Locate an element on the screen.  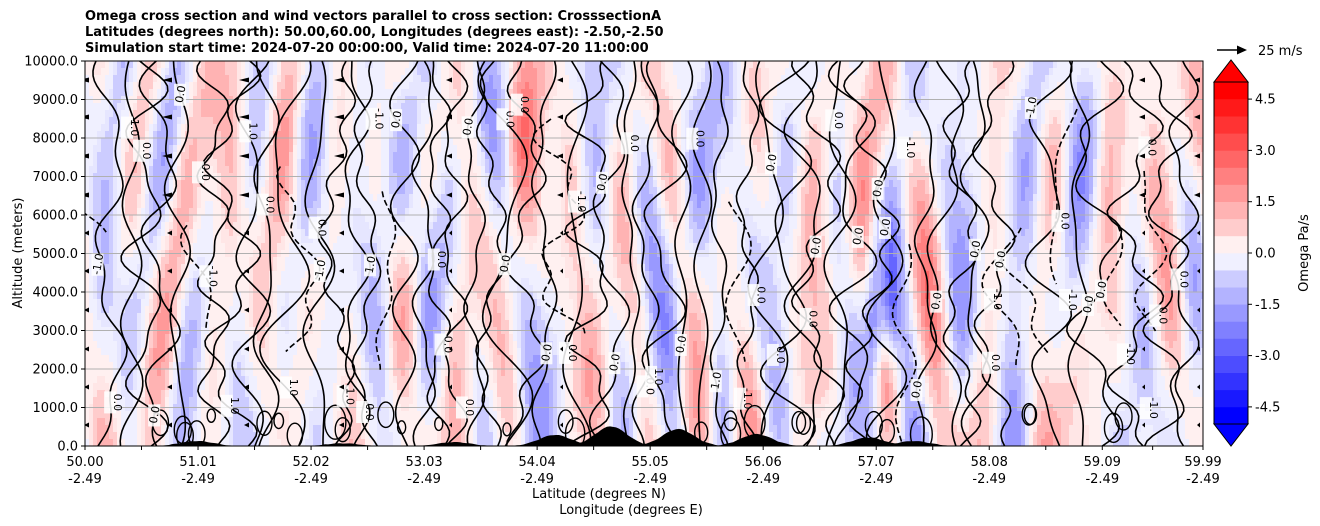
x-tick-label-lat: 52.02 is located at coordinates (310, 462).